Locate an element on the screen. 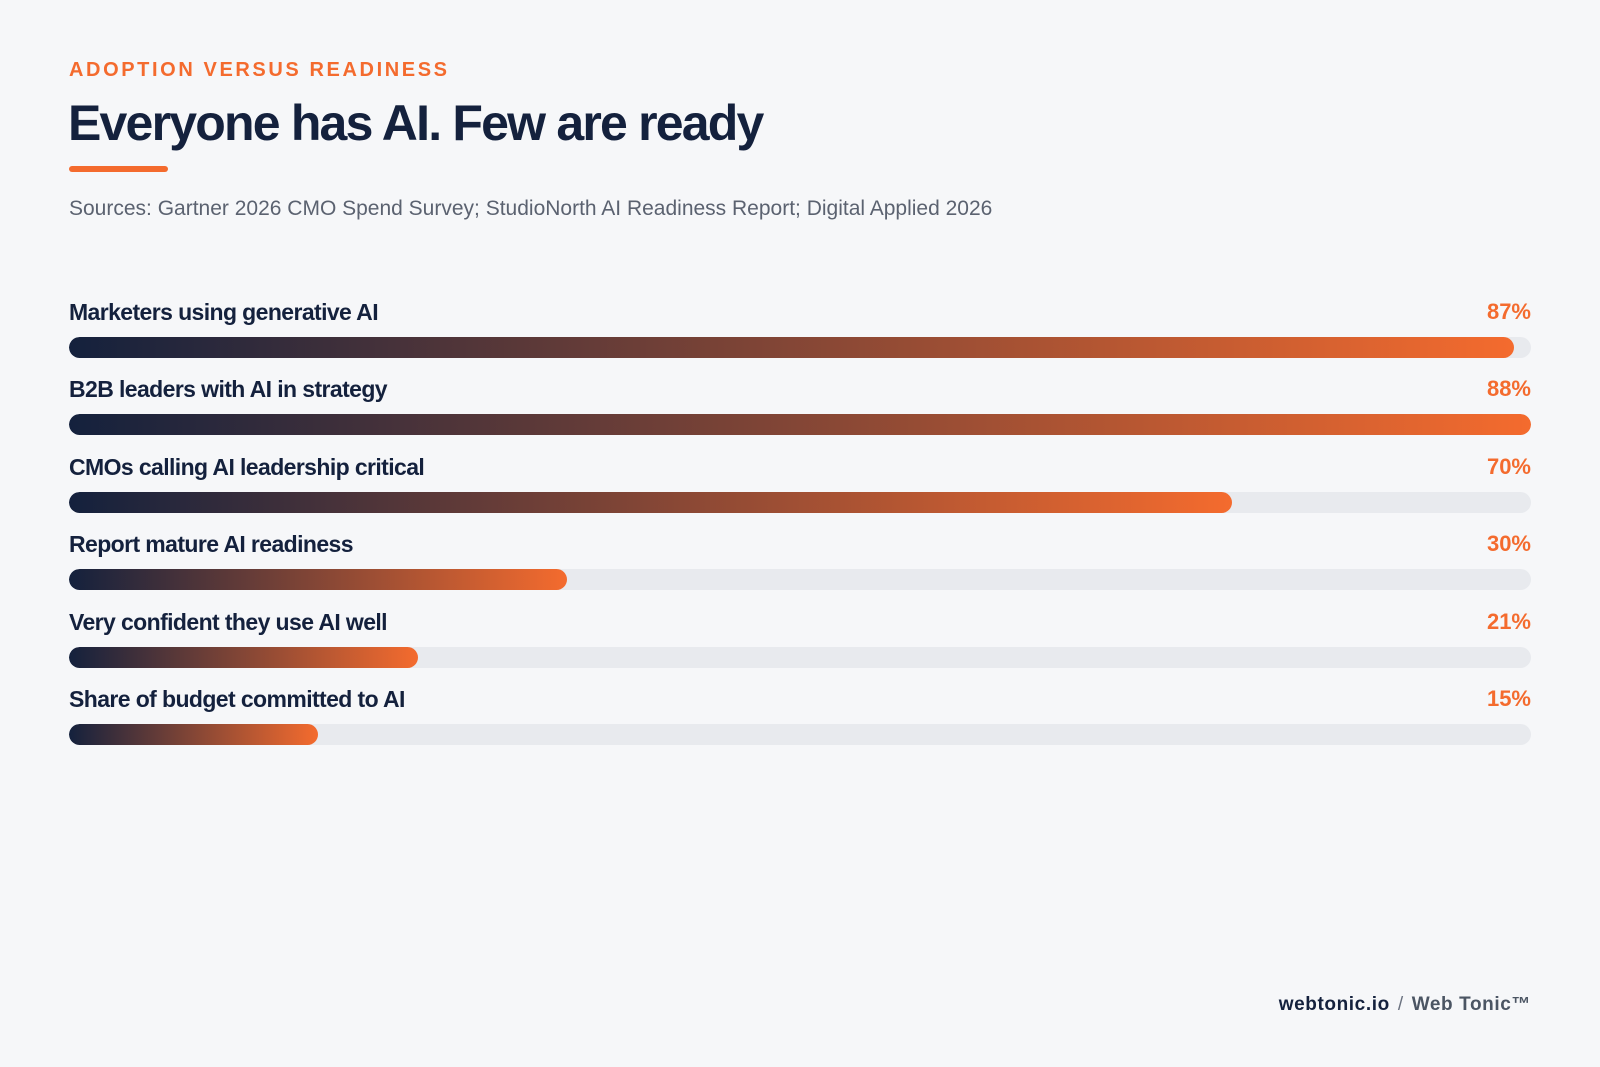 Image resolution: width=1600 pixels, height=1067 pixels. bar-row: B2B leaders with AI in strategy 88% is located at coordinates (800, 413).